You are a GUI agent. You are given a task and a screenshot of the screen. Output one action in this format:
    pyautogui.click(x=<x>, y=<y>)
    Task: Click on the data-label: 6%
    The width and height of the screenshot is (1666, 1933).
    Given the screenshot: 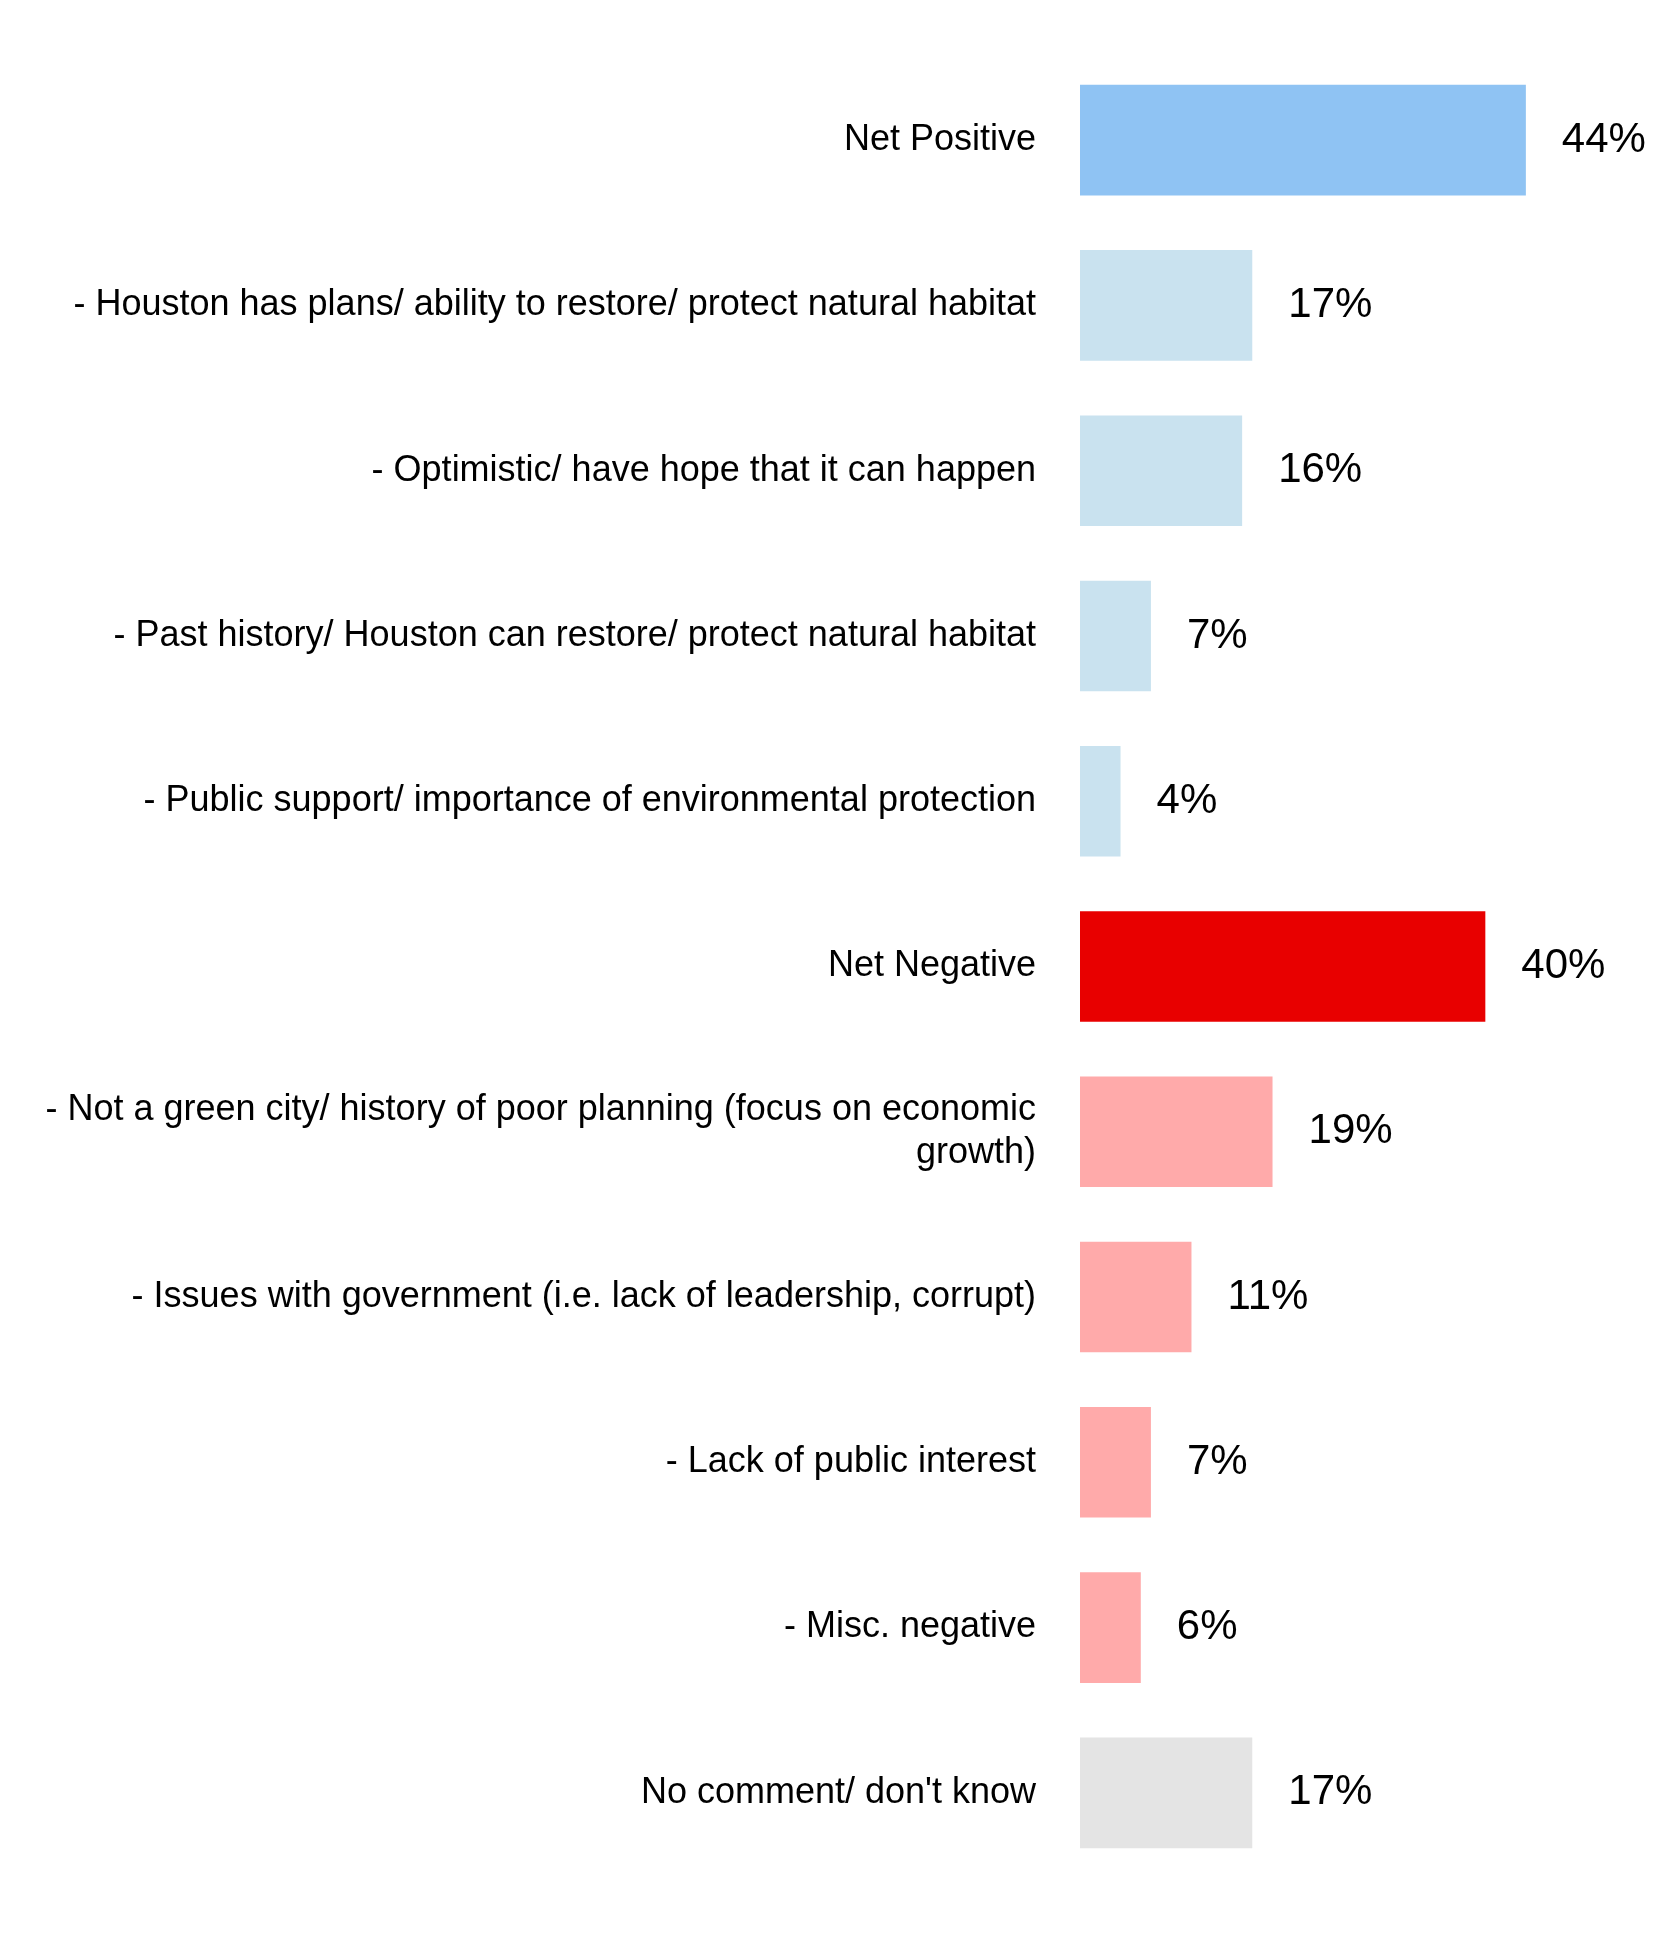 What is the action you would take?
    pyautogui.click(x=1207, y=1625)
    